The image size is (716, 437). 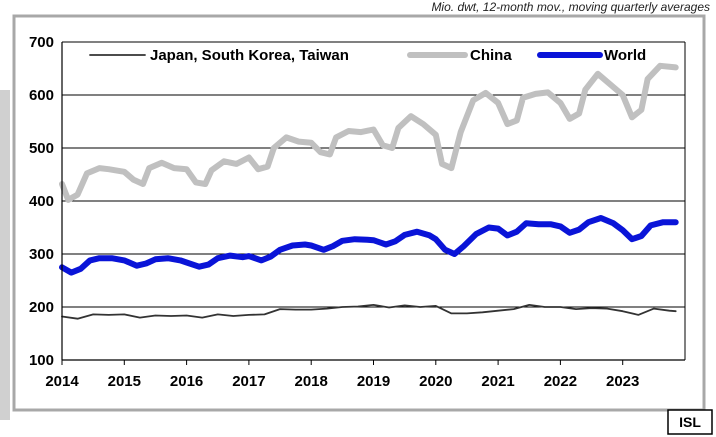 What do you see at coordinates (311, 381) in the screenshot?
I see `x-tick-label: 2018` at bounding box center [311, 381].